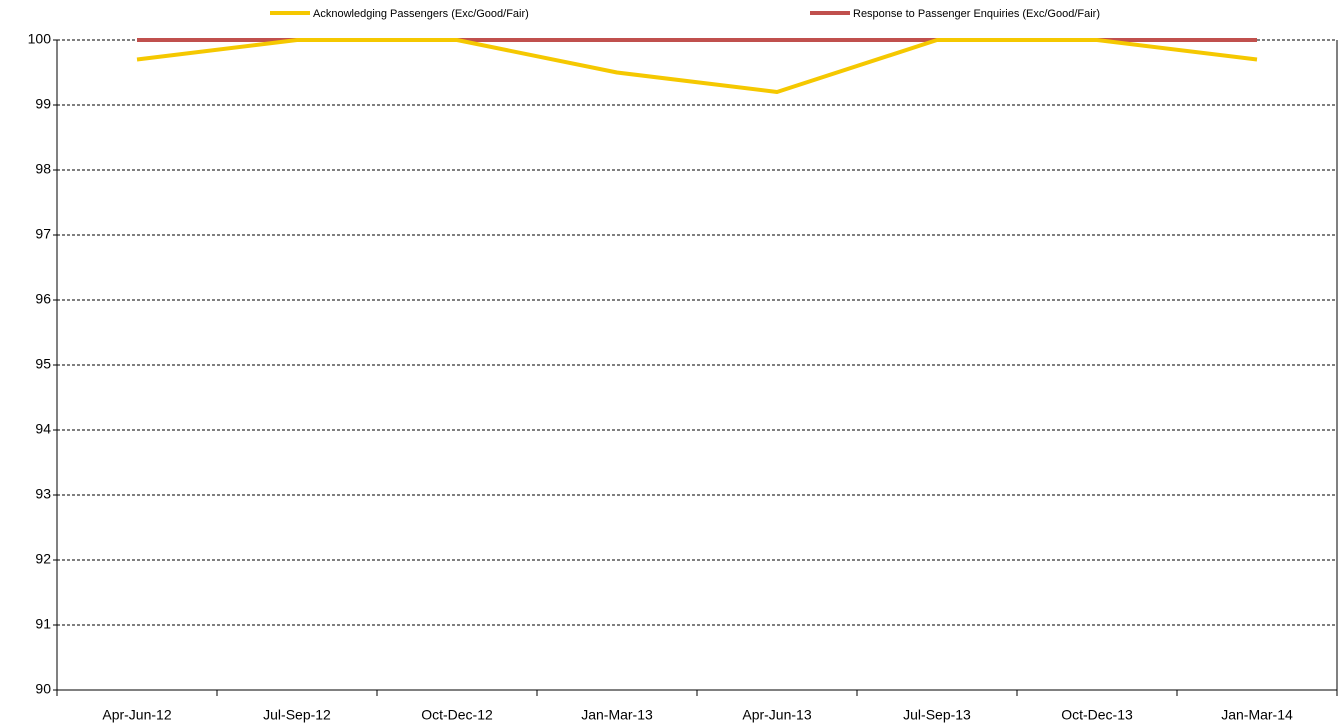  What do you see at coordinates (136, 715) in the screenshot?
I see `x-tick-label: Apr-Jun-12` at bounding box center [136, 715].